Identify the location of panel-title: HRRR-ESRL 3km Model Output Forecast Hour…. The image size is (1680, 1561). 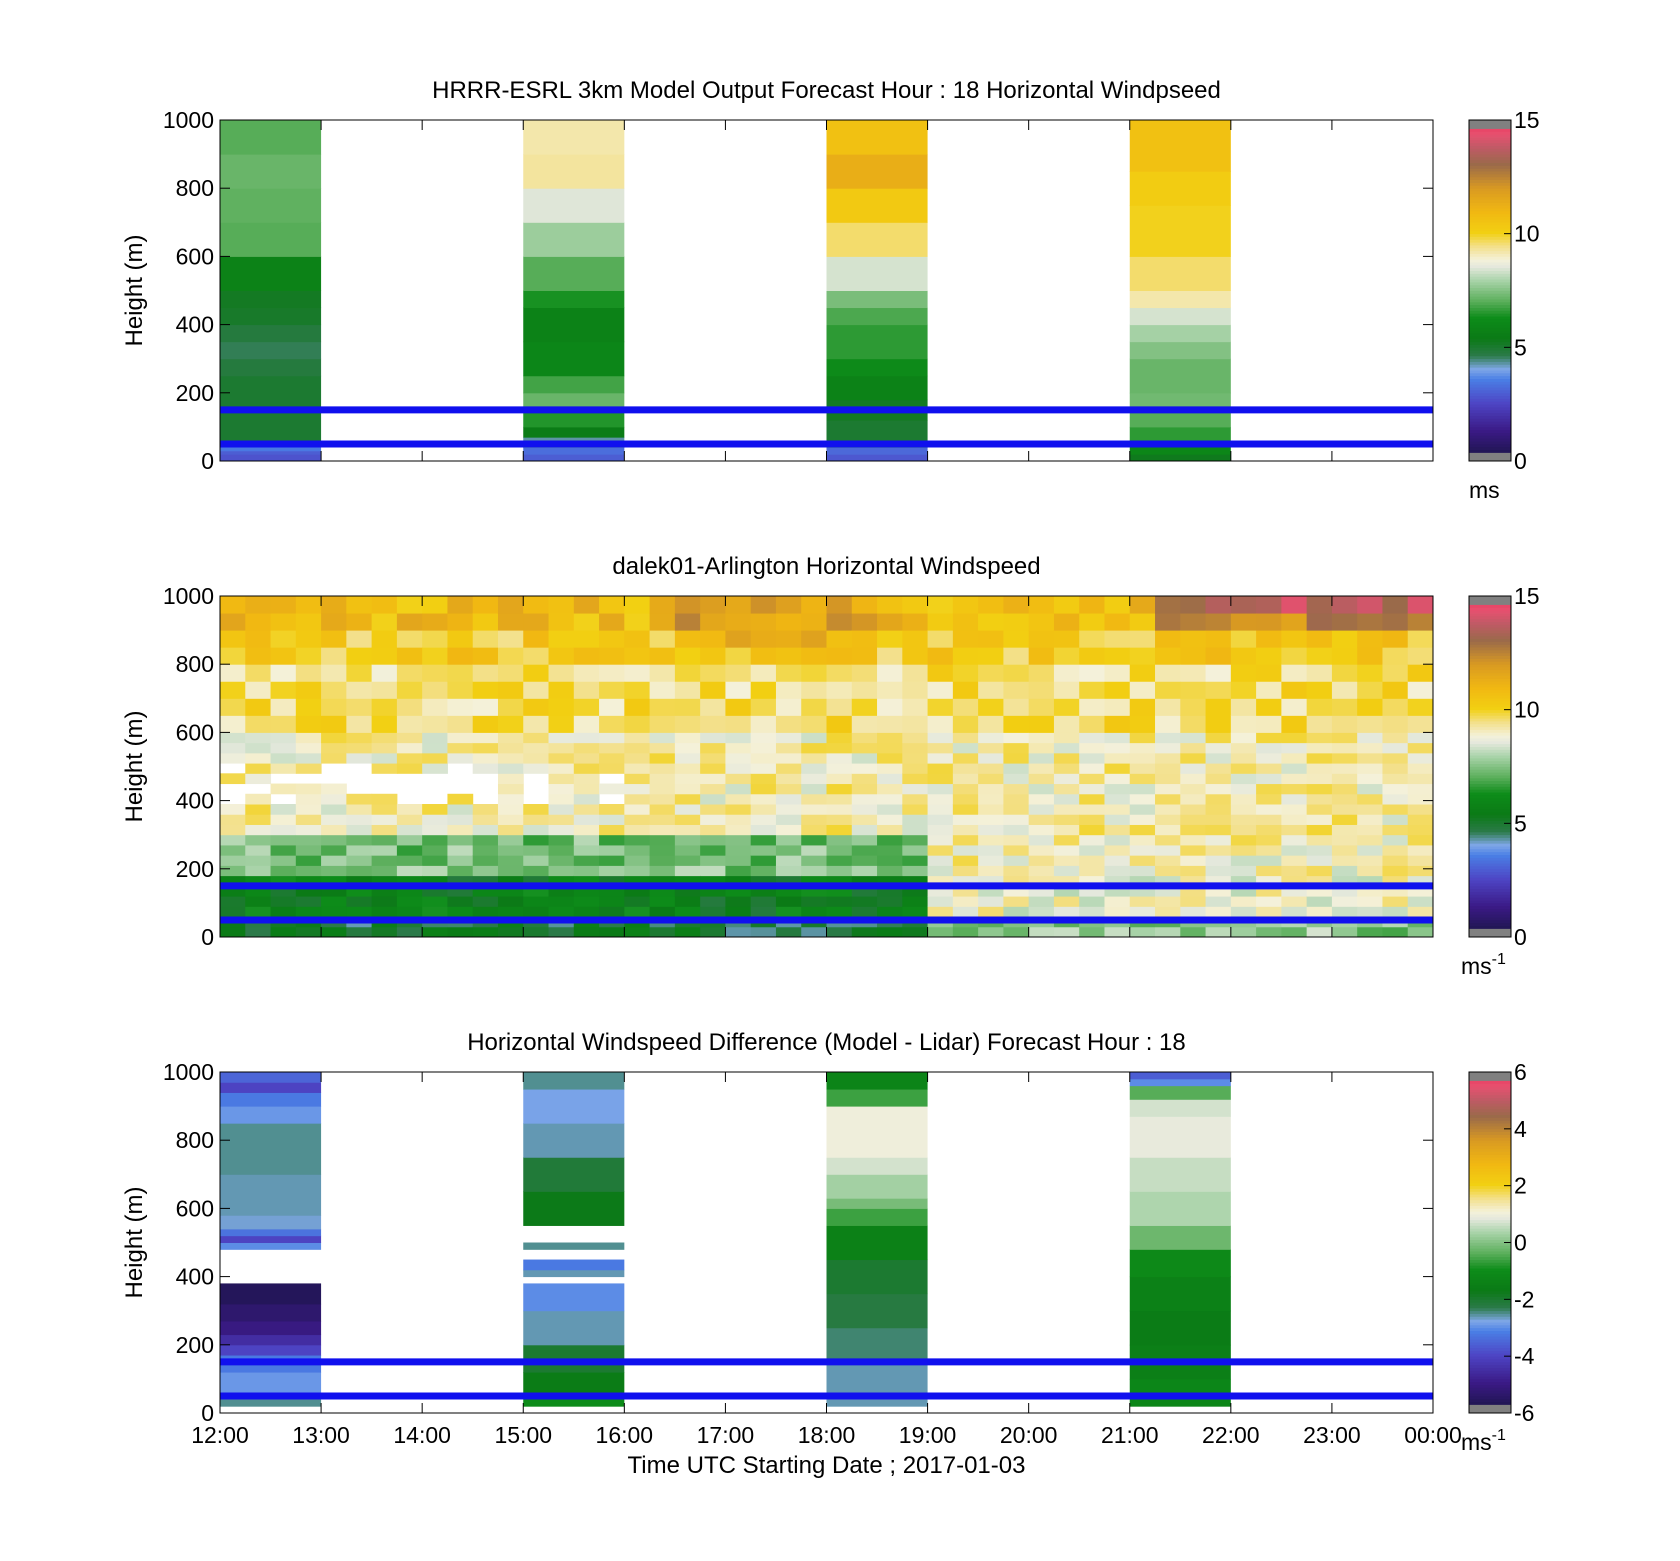
(826, 90).